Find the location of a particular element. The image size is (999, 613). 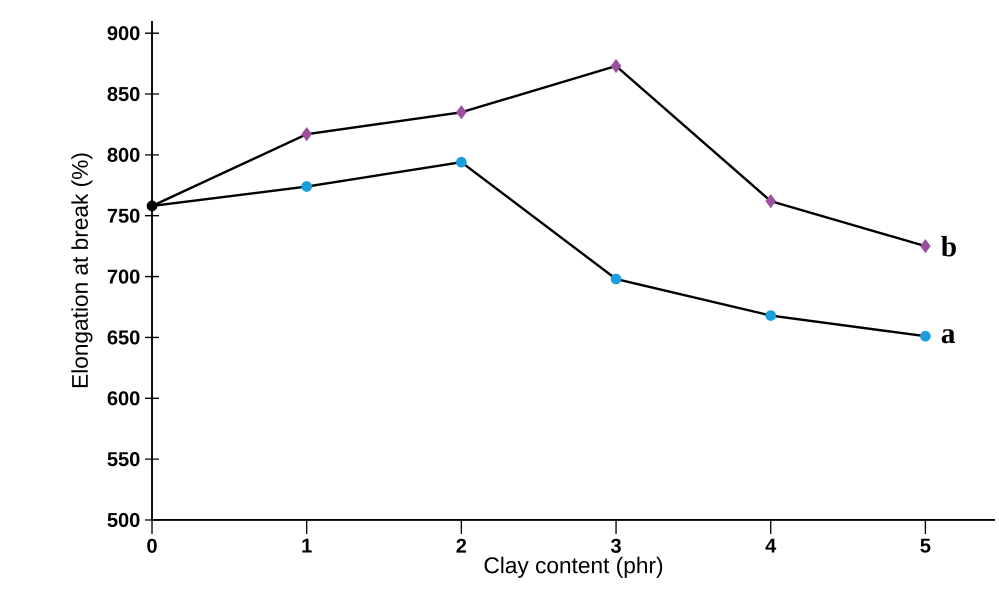

x-tick-label: 2 is located at coordinates (461, 545).